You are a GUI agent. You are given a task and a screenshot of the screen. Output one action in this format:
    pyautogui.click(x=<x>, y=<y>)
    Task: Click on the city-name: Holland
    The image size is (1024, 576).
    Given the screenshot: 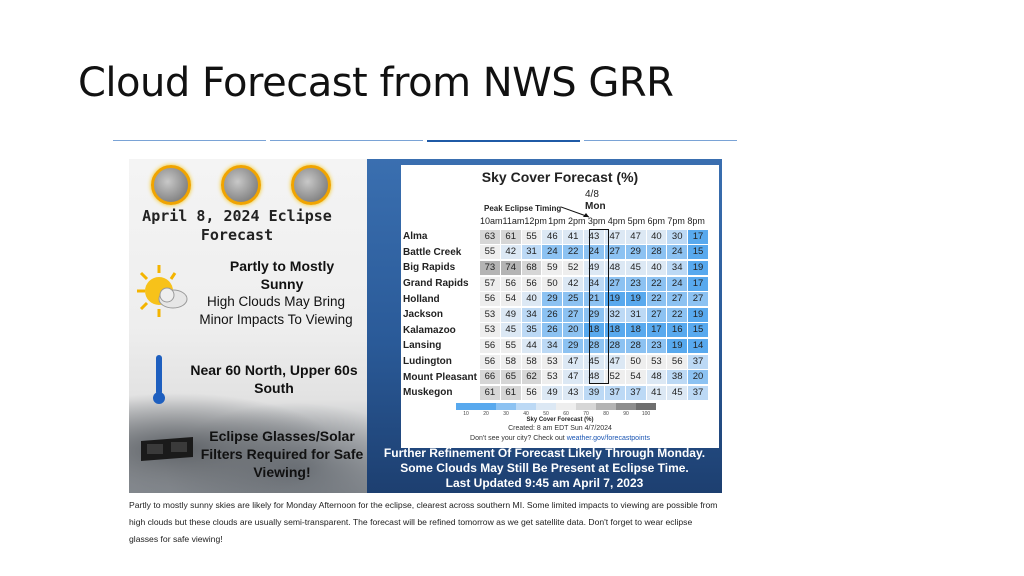 What is the action you would take?
    pyautogui.click(x=421, y=299)
    